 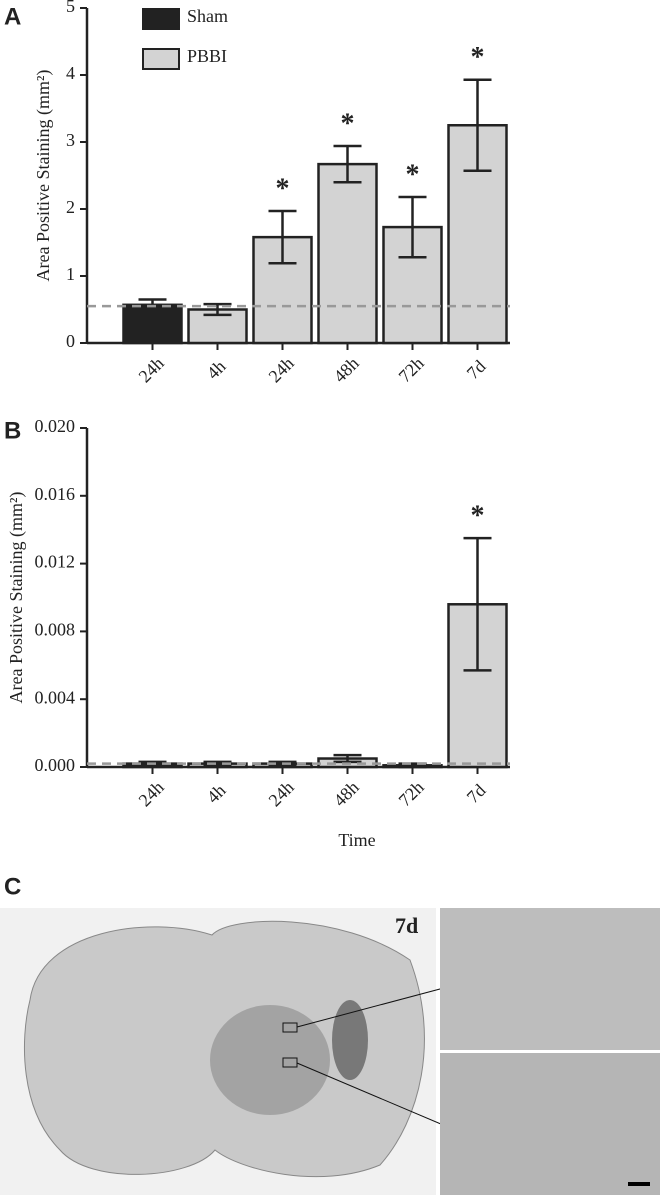 I want to click on lesion-core, so click(x=350, y=1040).